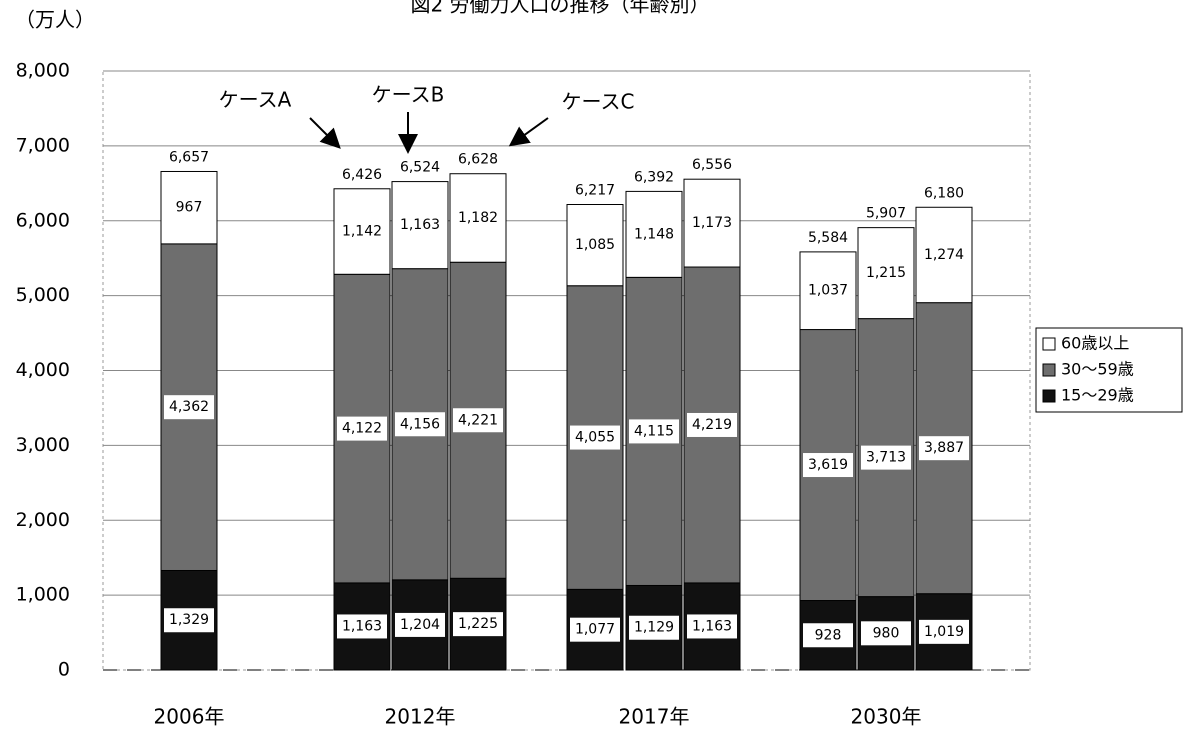 The height and width of the screenshot is (740, 1186). Describe the element at coordinates (64, 670) in the screenshot. I see `y-tick-label: 0` at that location.